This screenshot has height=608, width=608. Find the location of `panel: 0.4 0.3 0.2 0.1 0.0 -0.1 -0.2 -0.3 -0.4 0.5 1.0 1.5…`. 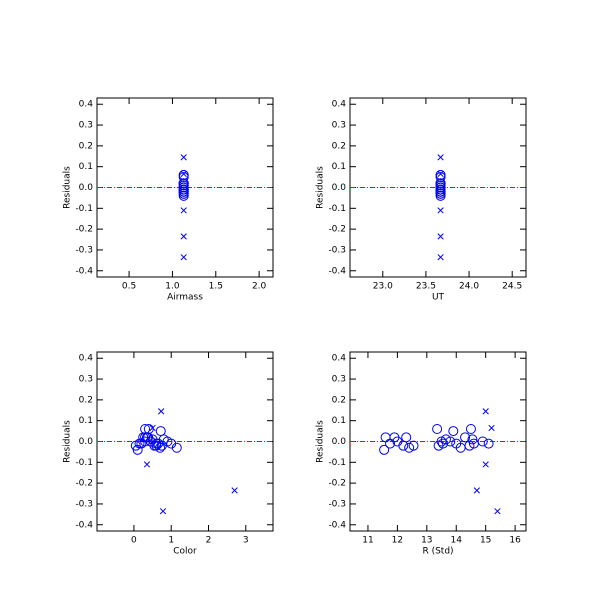

panel: 0.4 0.3 0.2 0.1 0.0 -0.1 -0.2 -0.3 -0.4 0.5 1.0 1.5… is located at coordinates (168, 200).